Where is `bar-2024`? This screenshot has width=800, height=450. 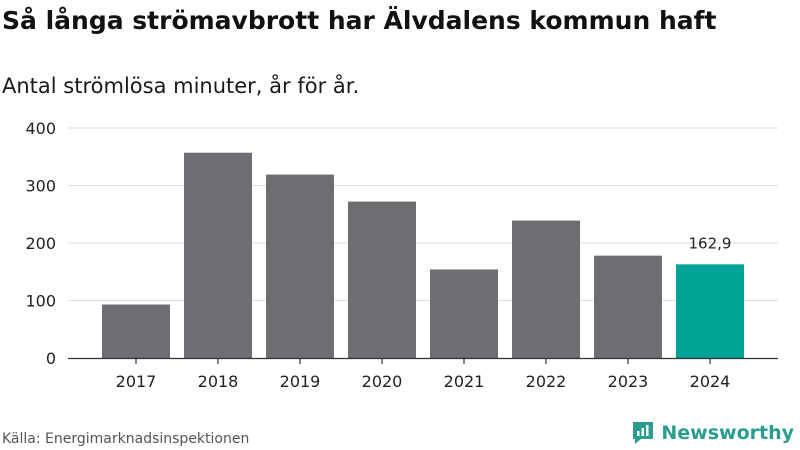
bar-2024 is located at coordinates (710, 311).